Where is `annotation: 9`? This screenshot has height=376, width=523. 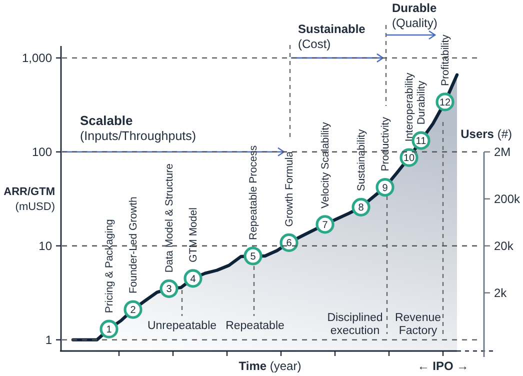
annotation: 9 is located at coordinates (385, 188).